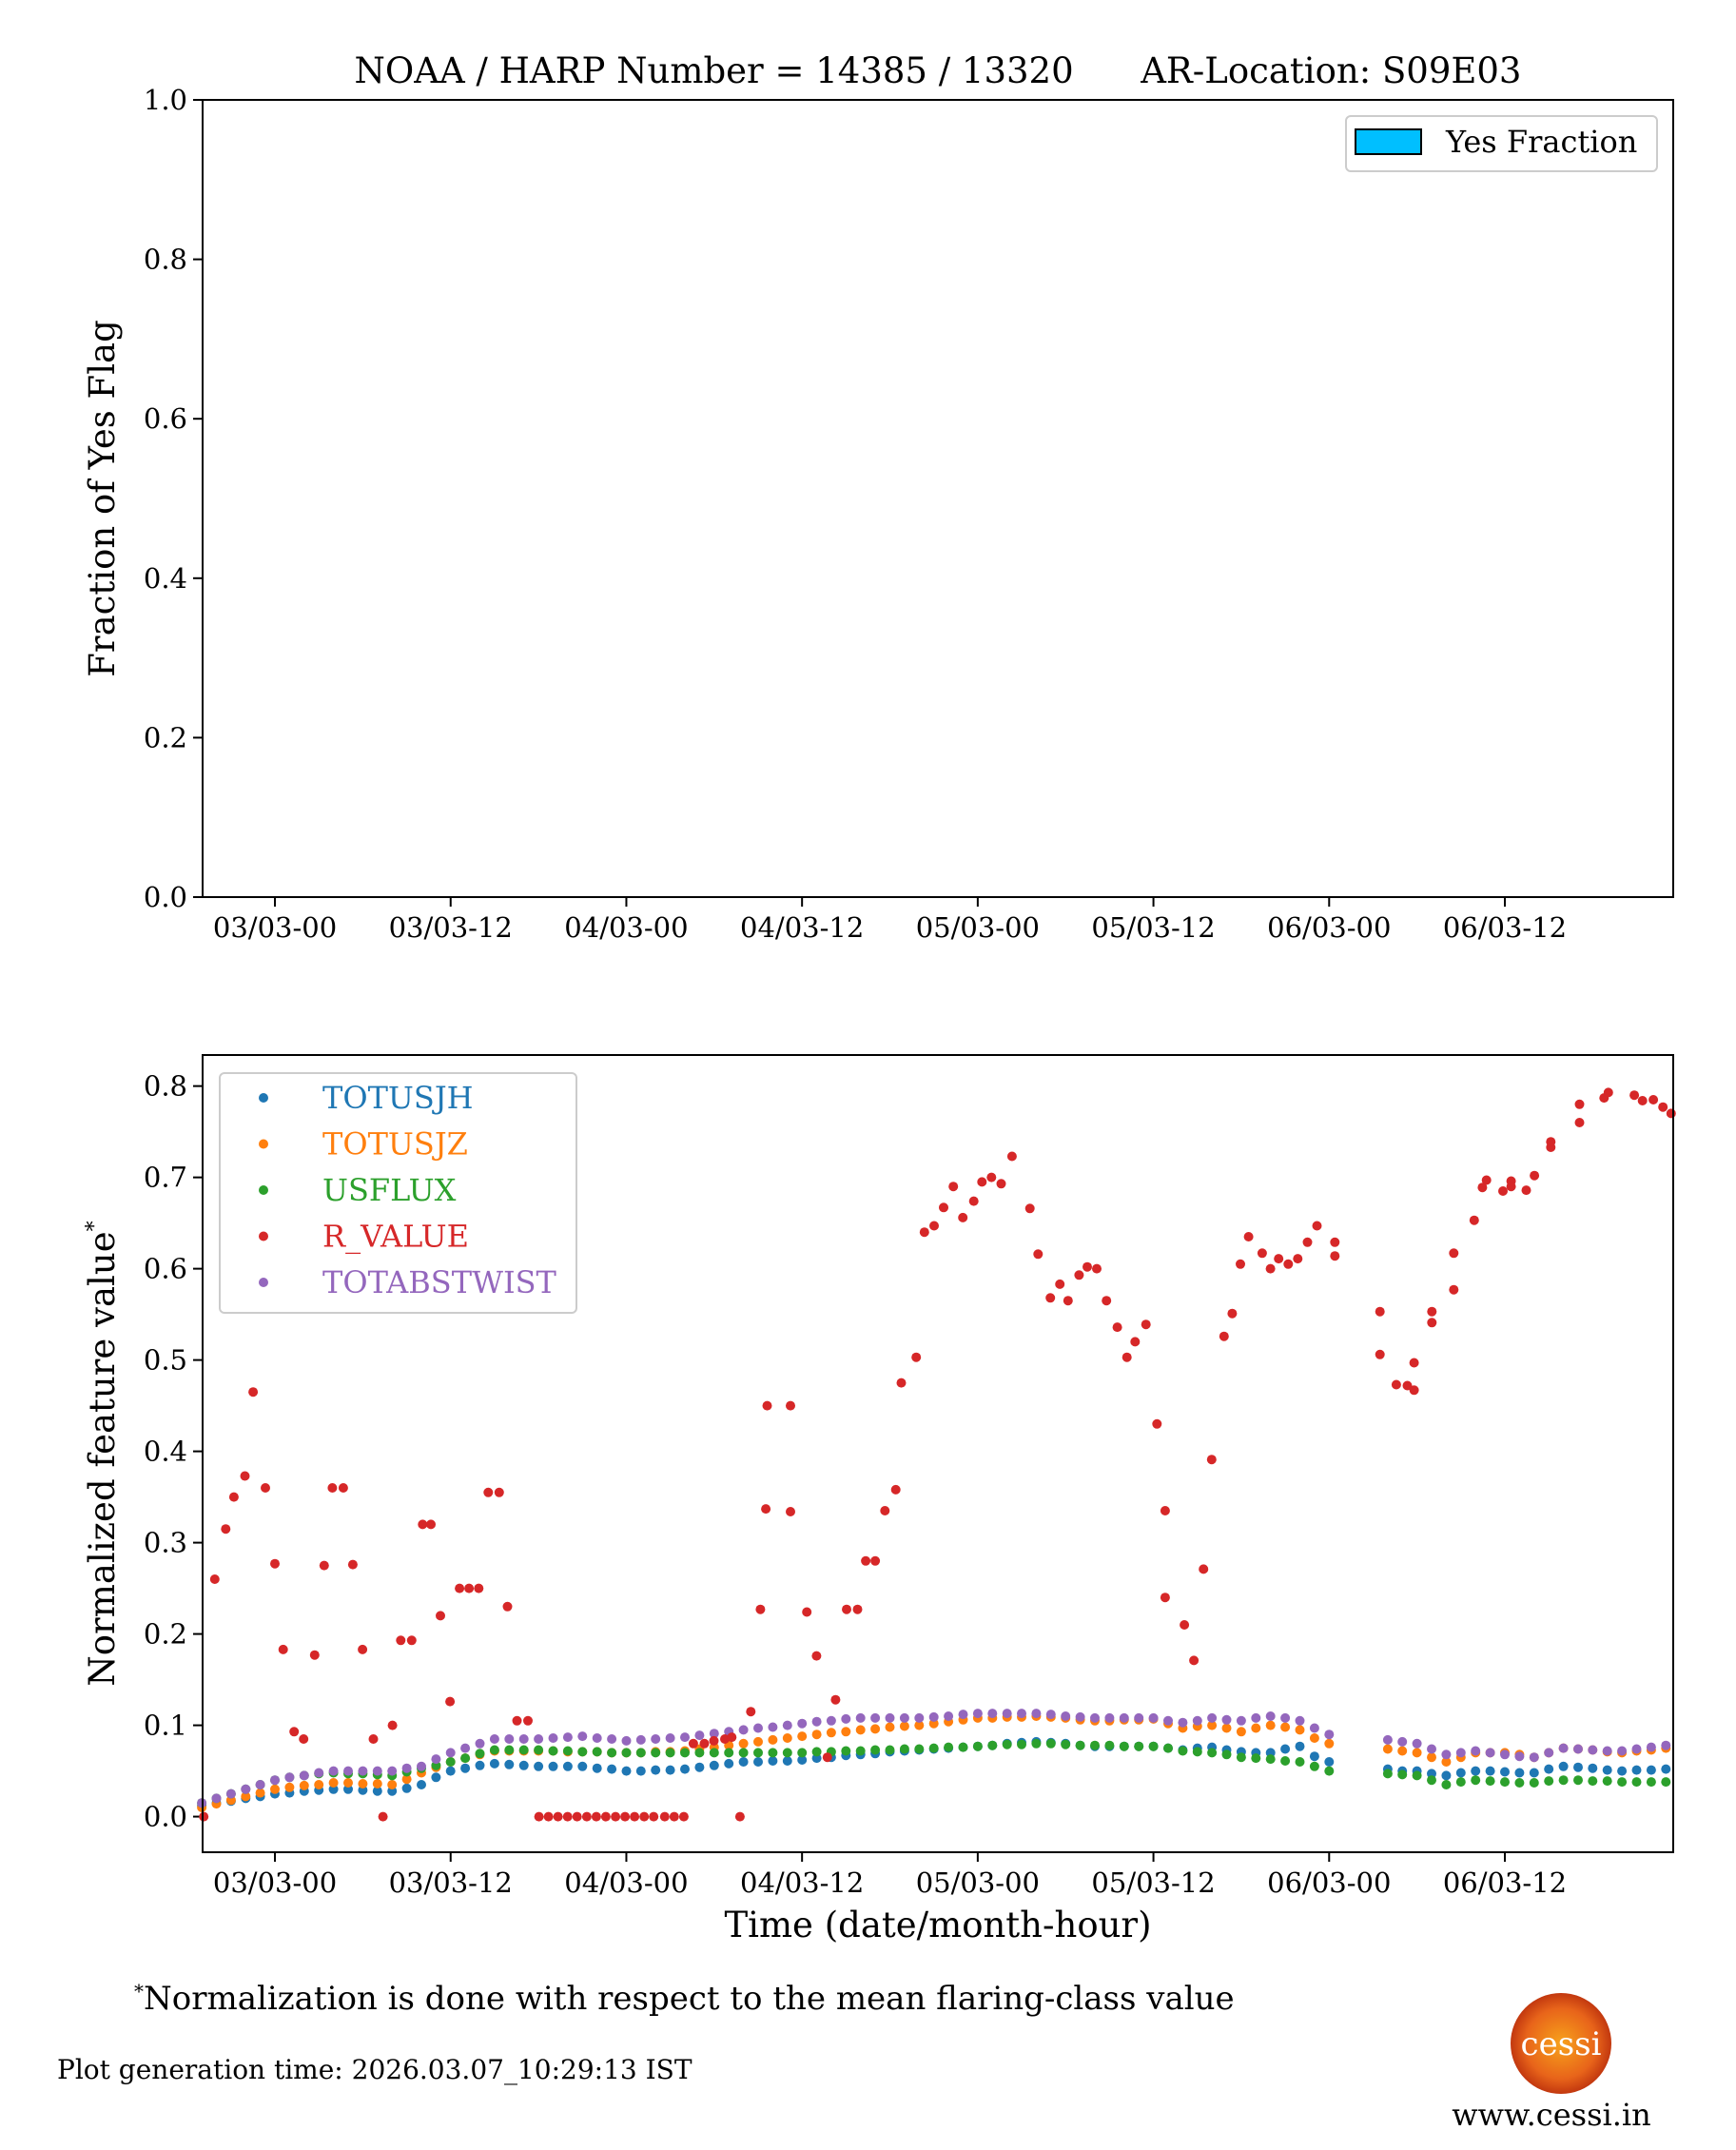  I want to click on footnote-asterisk: *, so click(139, 1991).